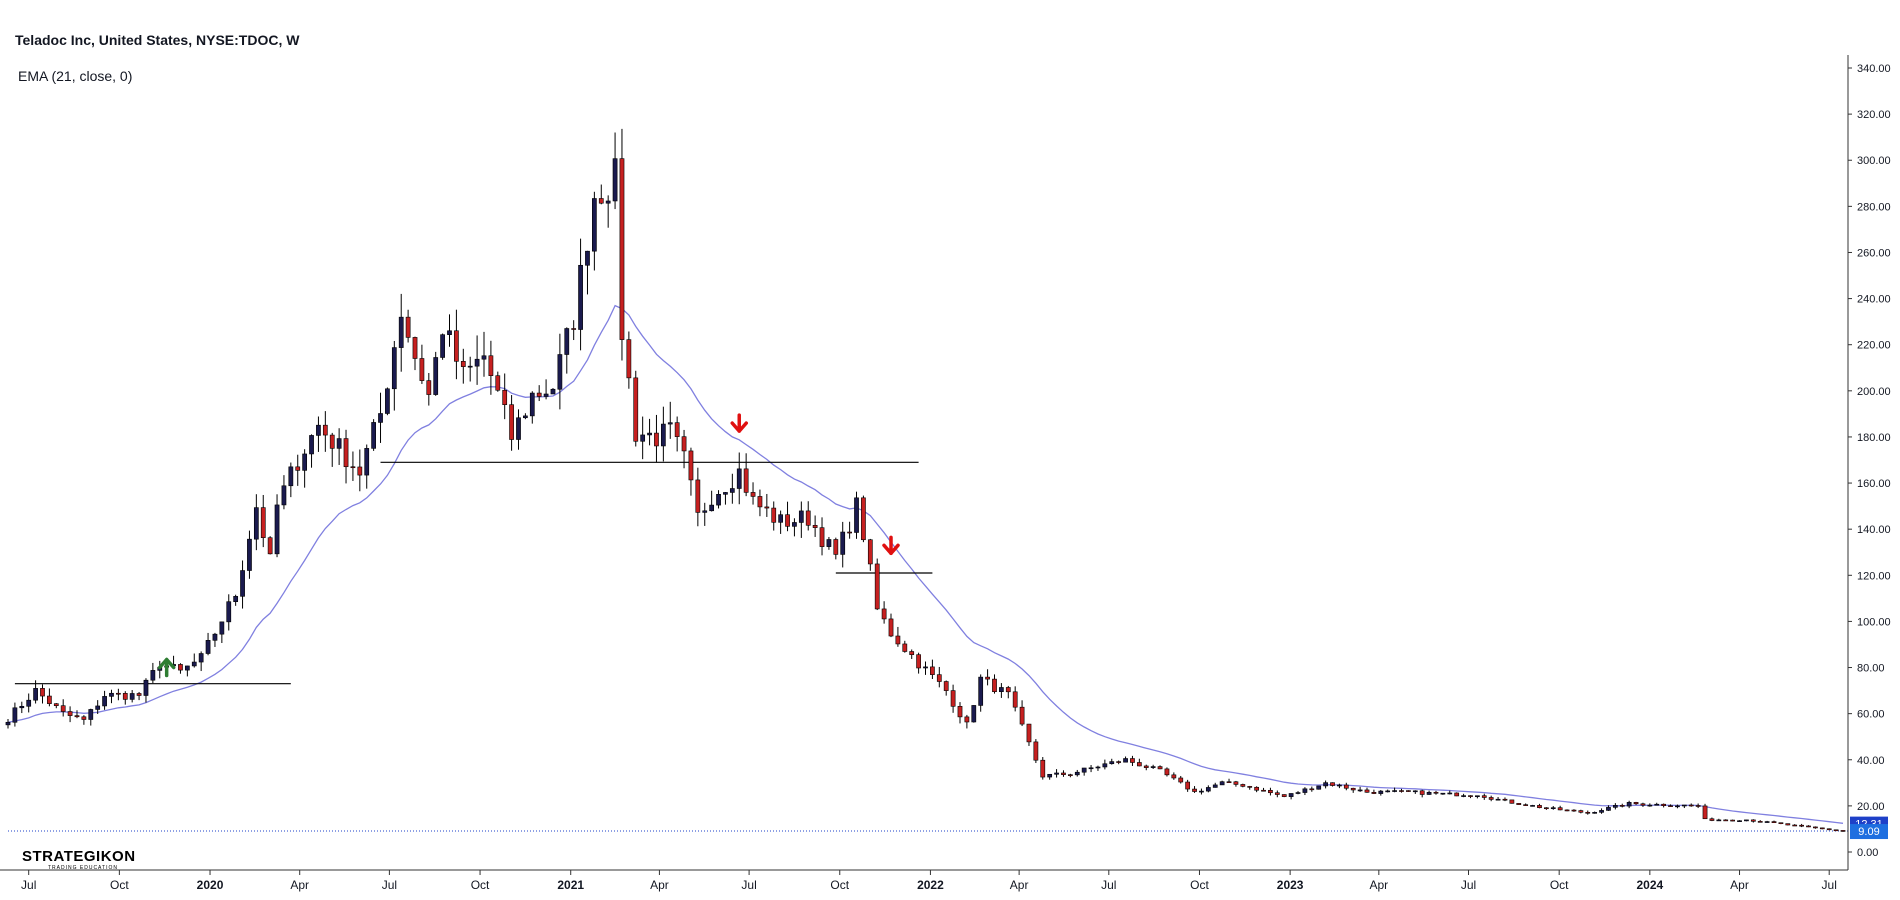 The height and width of the screenshot is (900, 1900). What do you see at coordinates (1874, 253) in the screenshot?
I see `y-tick-label: 260.00` at bounding box center [1874, 253].